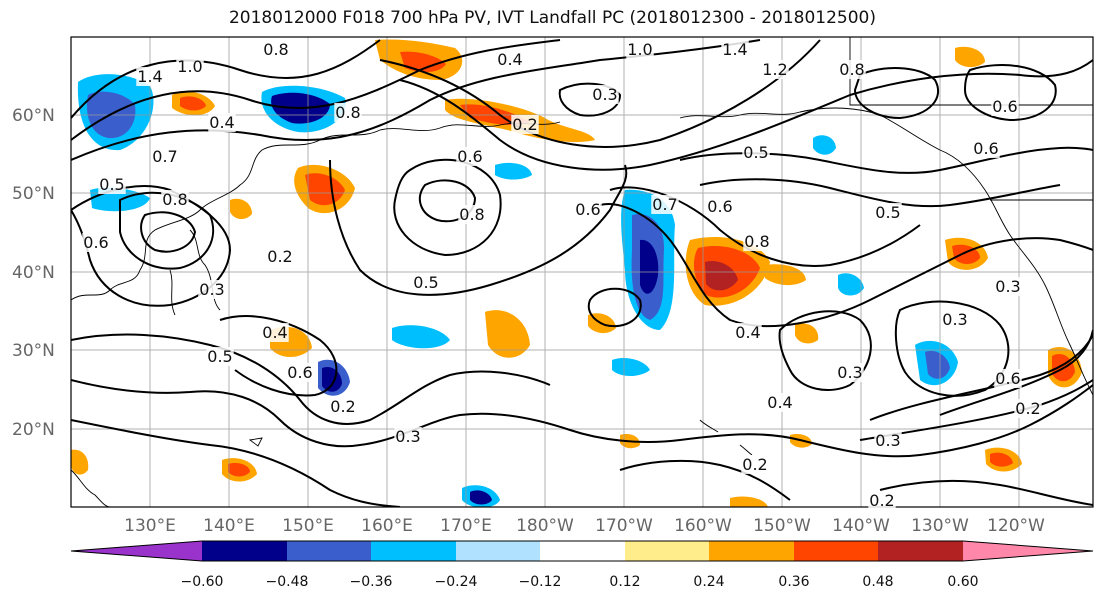  Describe the element at coordinates (33, 116) in the screenshot. I see `latitude-label: 60°N` at that location.